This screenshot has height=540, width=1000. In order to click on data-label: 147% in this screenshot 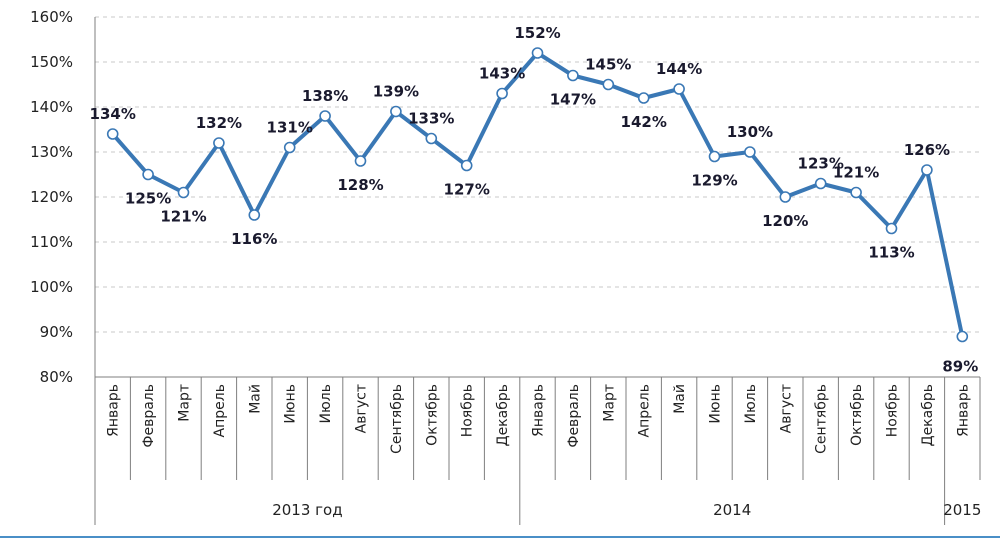, I will do `click(573, 100)`.